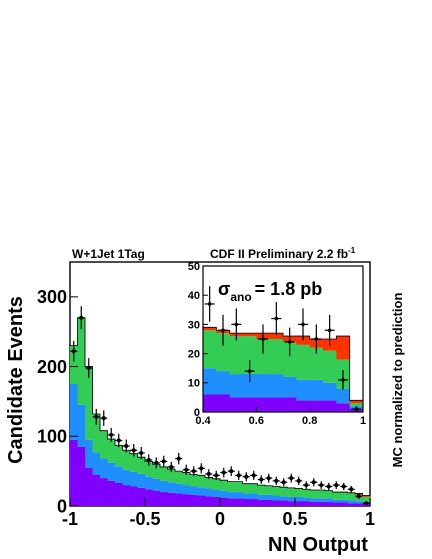  I want to click on inset-y-tick-label: 10, so click(194, 384).